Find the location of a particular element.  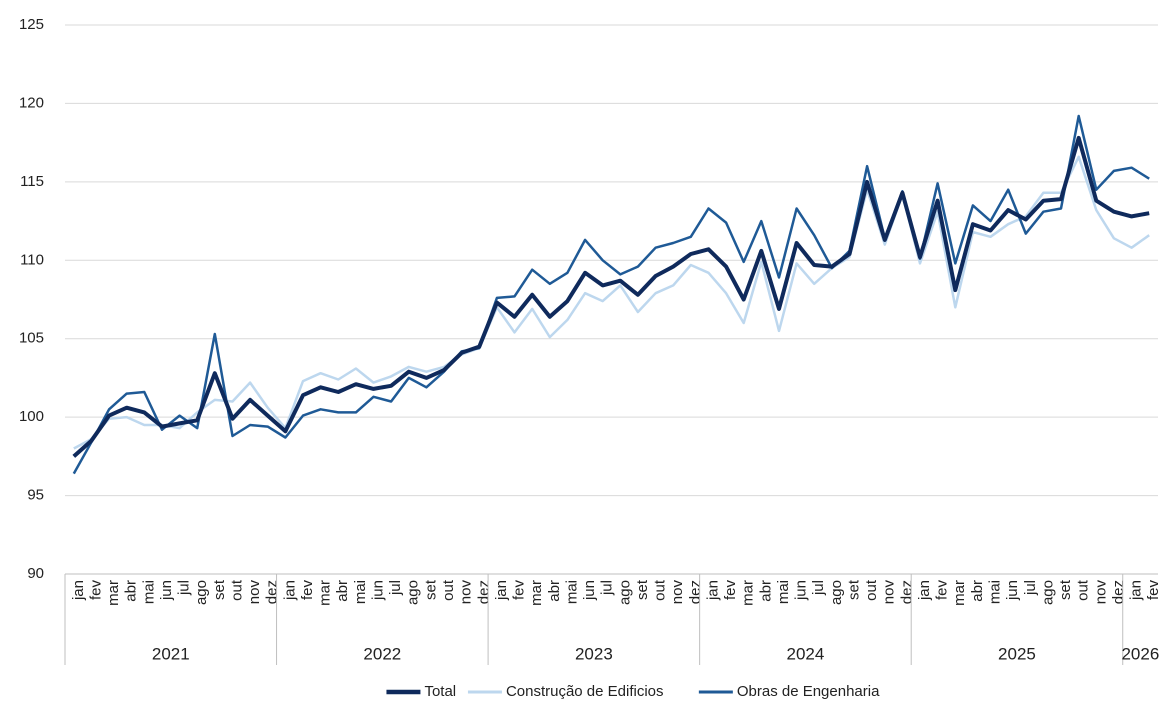

x-group-label: 2022 is located at coordinates (382, 653).